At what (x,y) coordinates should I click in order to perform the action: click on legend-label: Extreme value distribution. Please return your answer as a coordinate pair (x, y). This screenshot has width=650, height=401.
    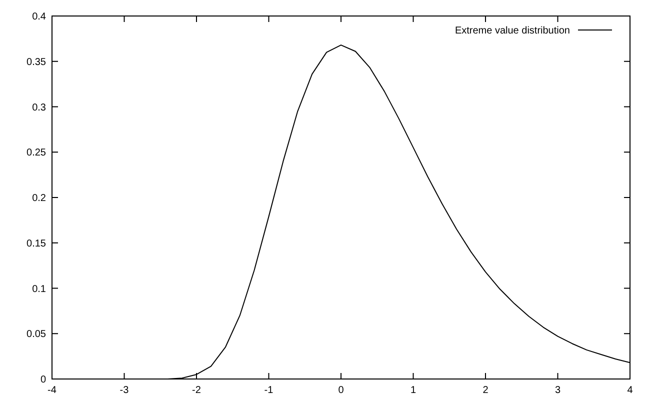
    Looking at the image, I should click on (512, 31).